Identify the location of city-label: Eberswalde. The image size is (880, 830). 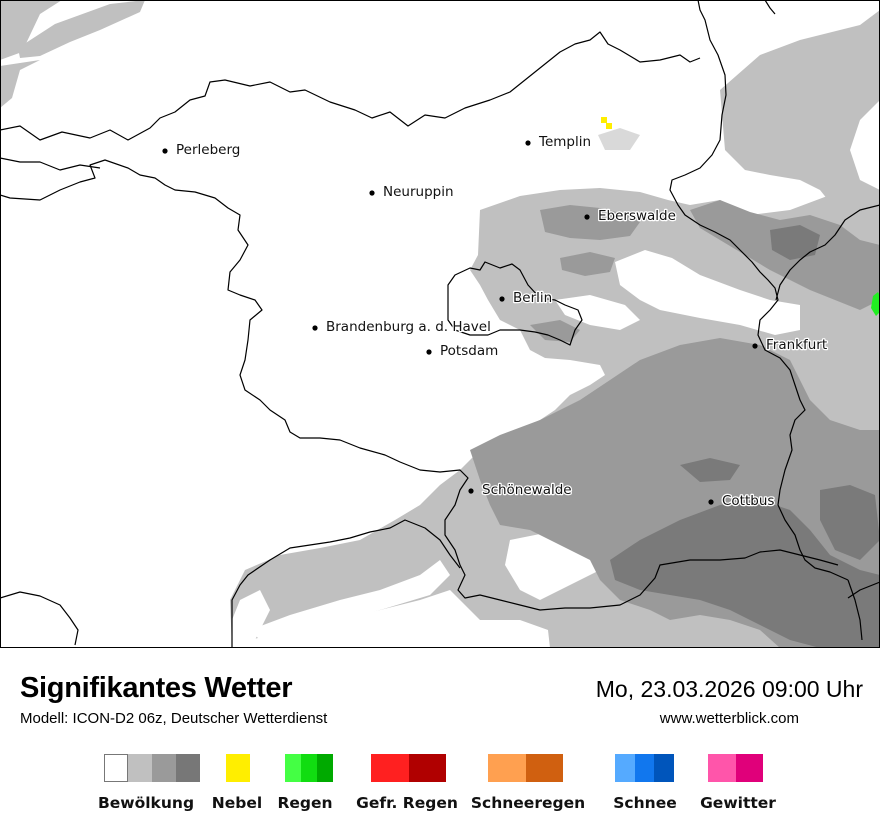
(637, 216).